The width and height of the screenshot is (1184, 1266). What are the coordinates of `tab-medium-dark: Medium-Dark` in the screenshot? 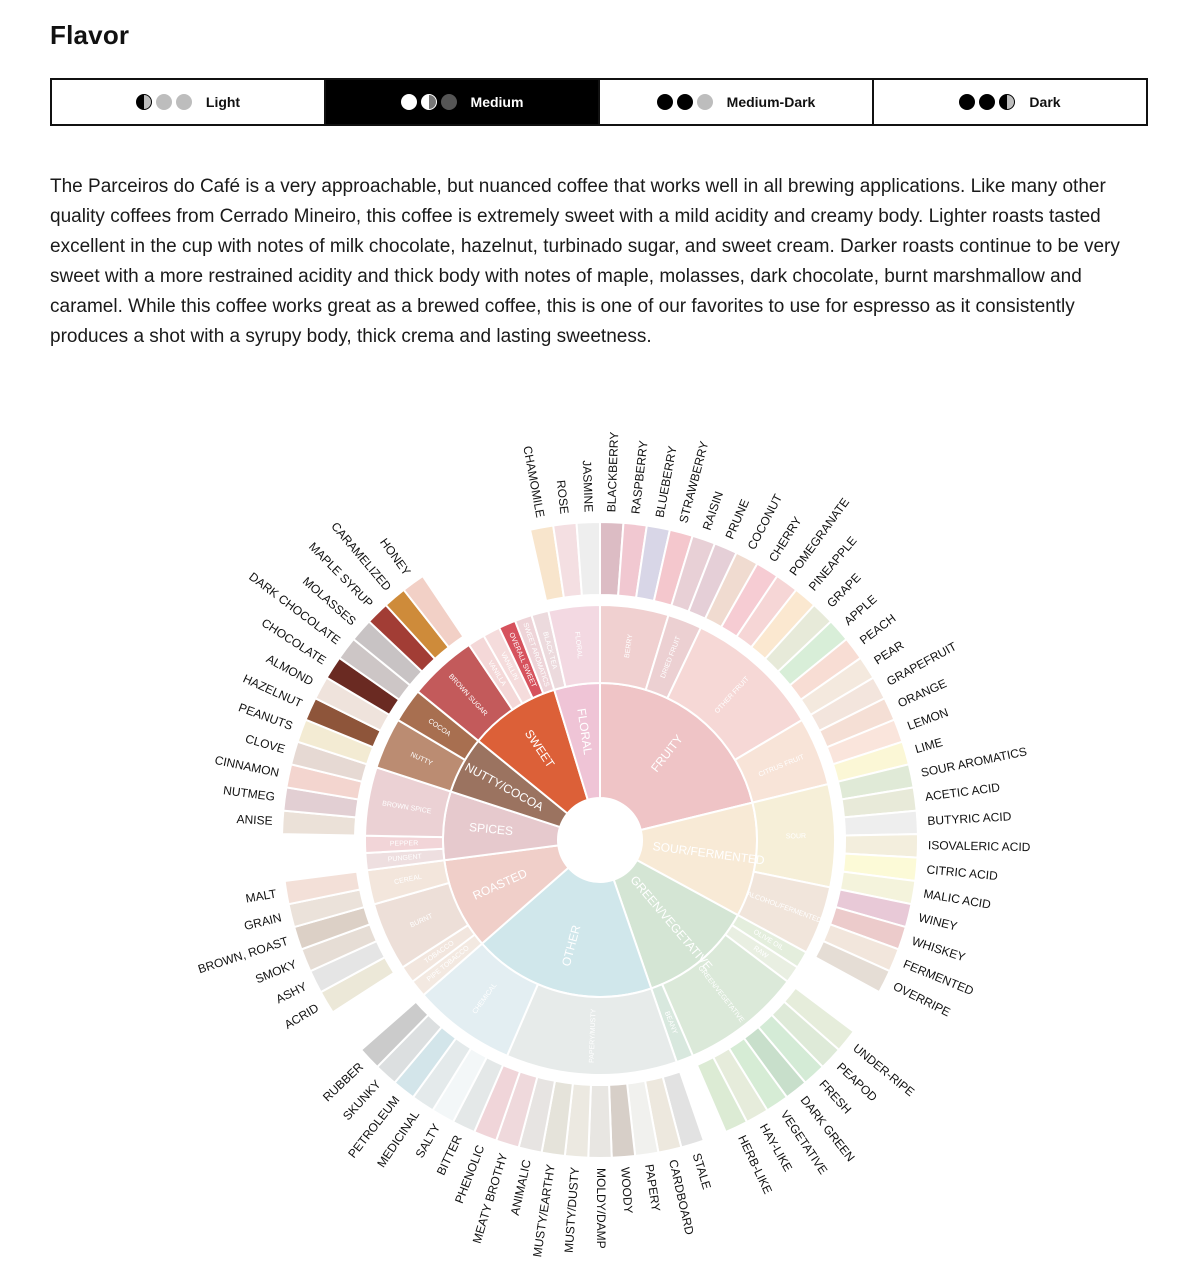 It's located at (737, 102).